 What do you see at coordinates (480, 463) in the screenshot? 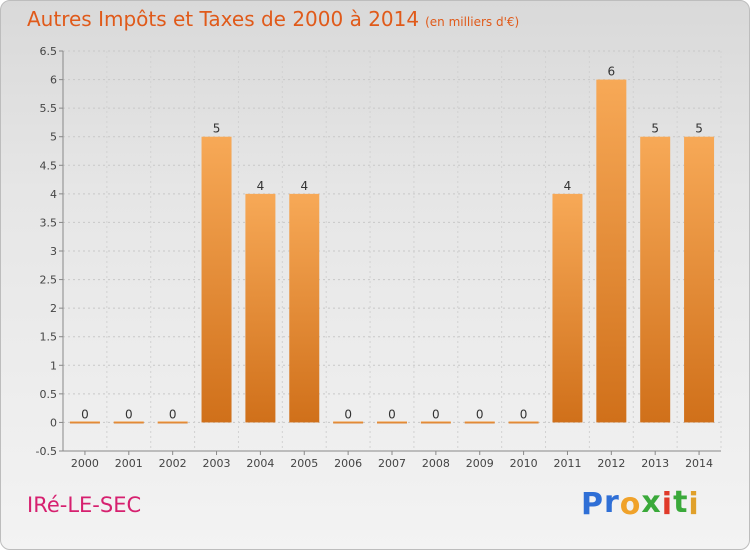
I see `x-tick-label: 2009` at bounding box center [480, 463].